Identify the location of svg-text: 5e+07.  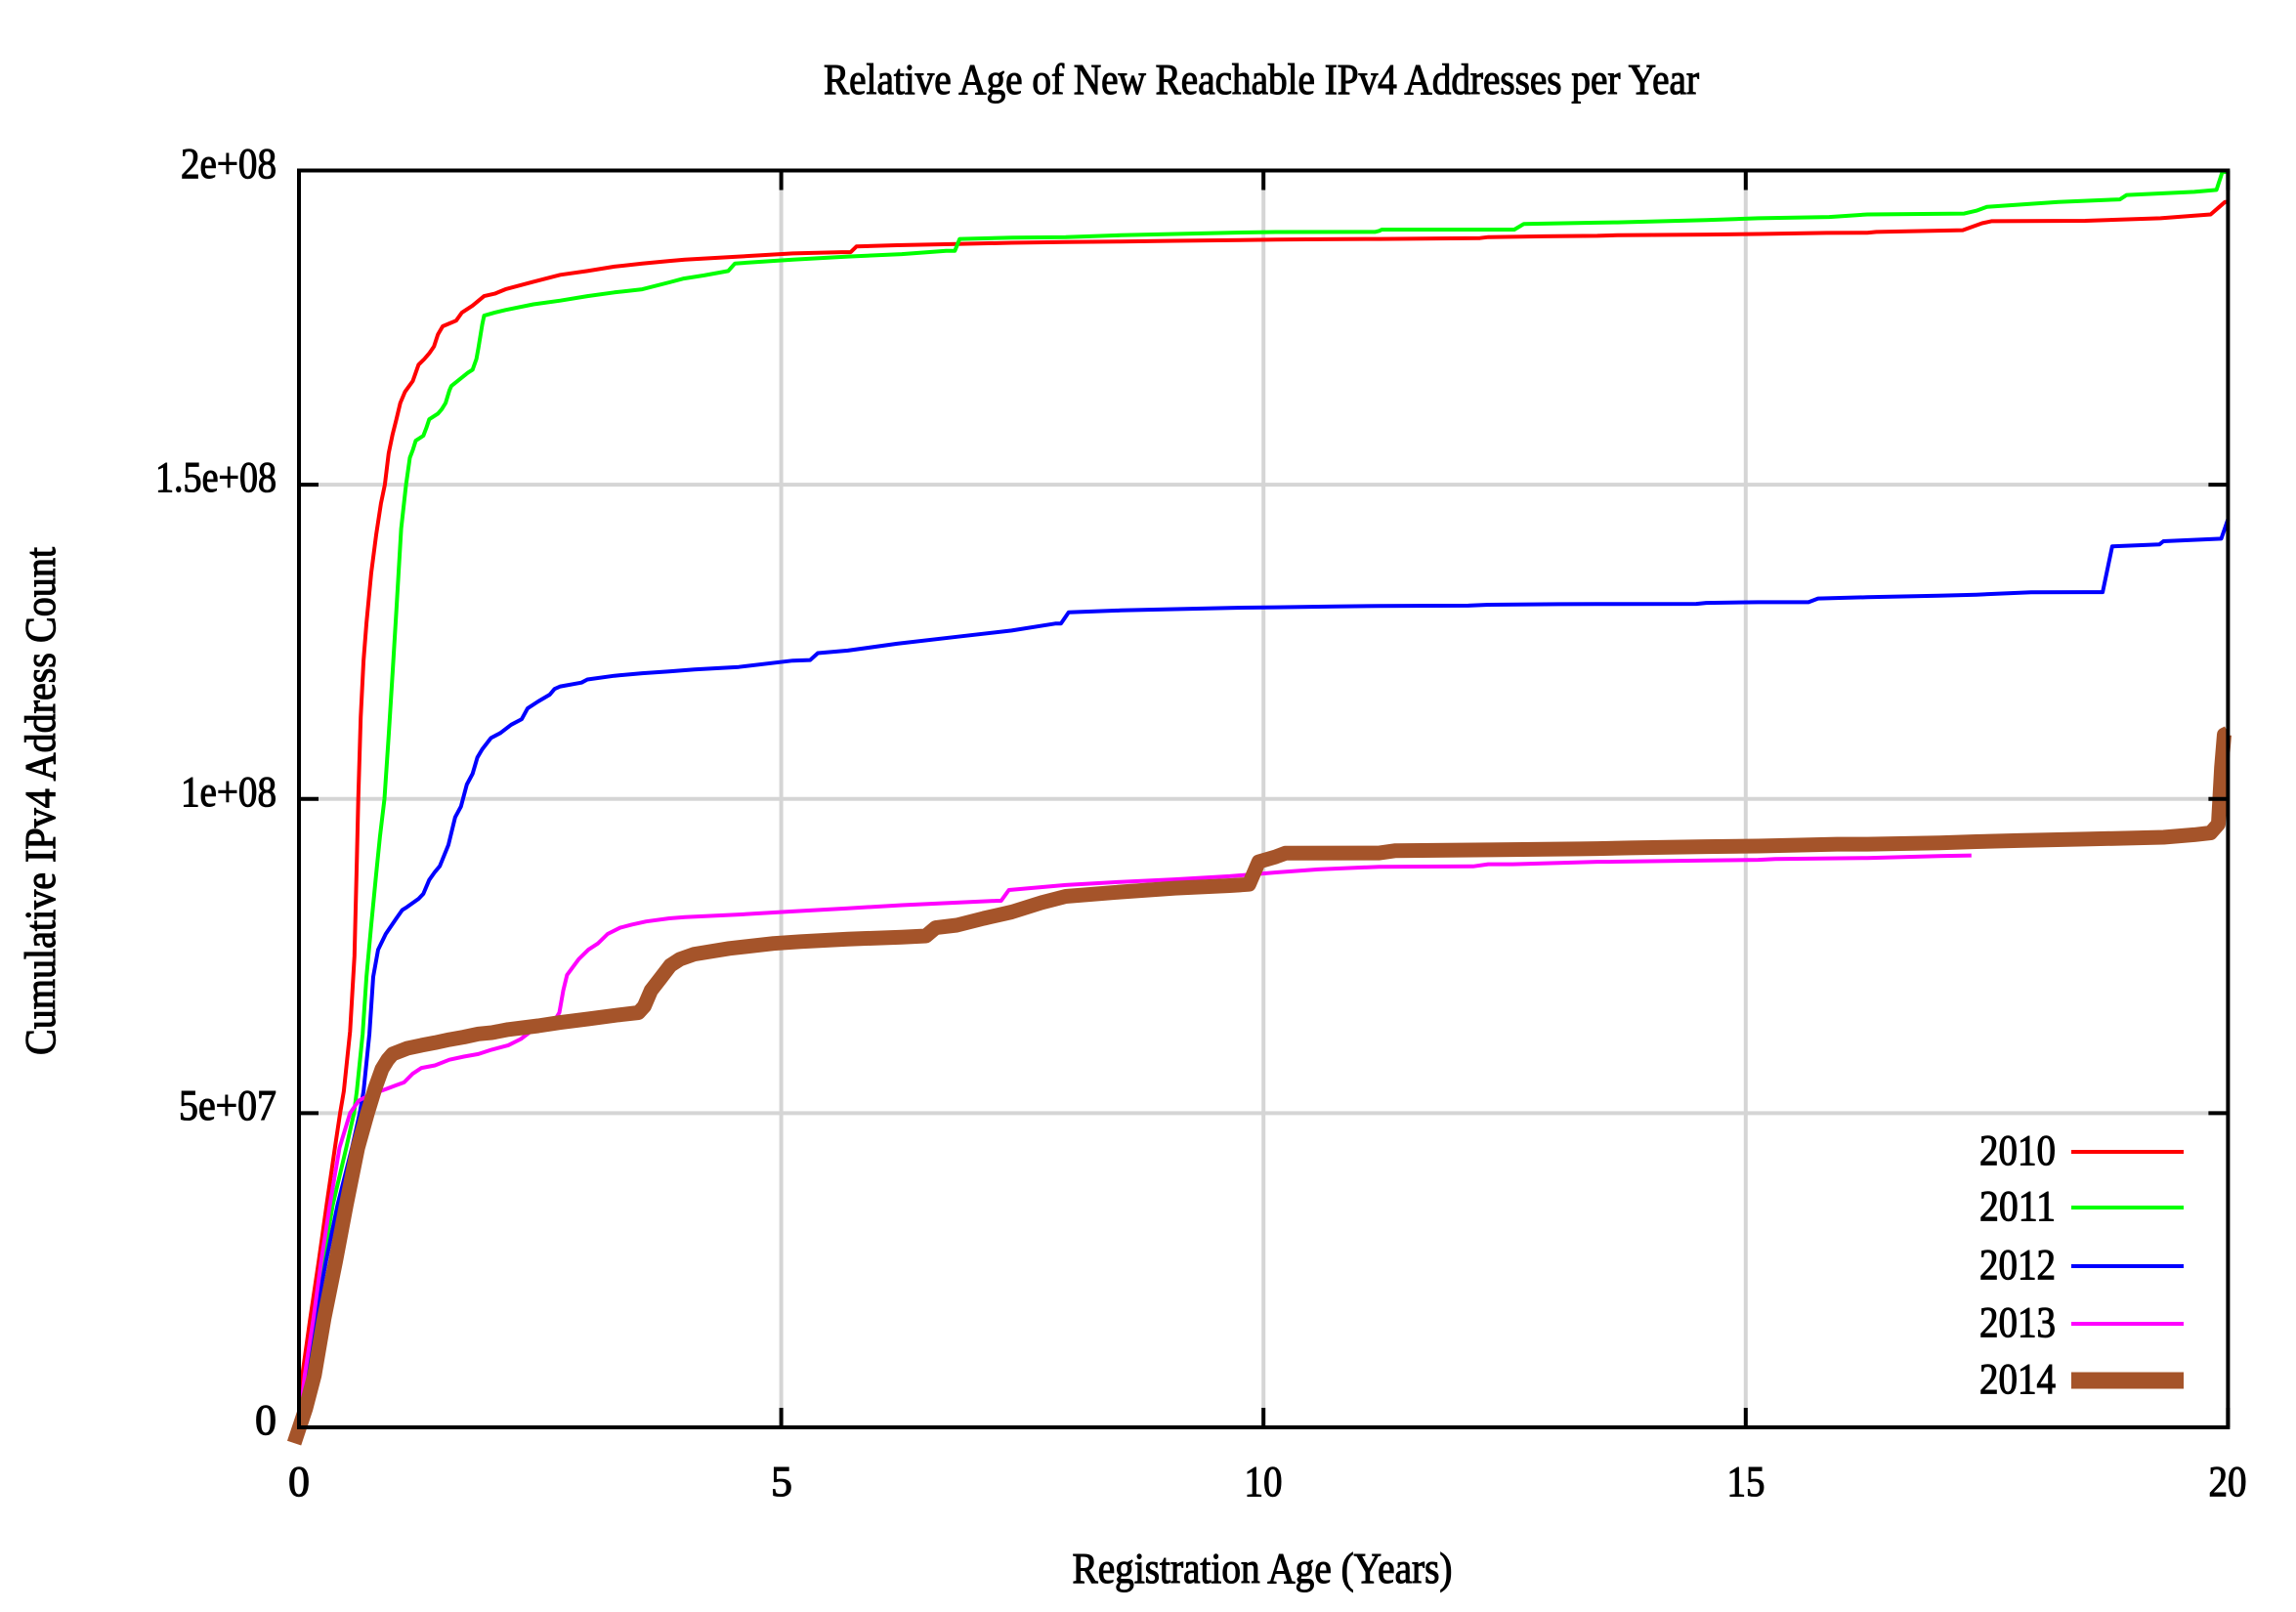
(228, 1105).